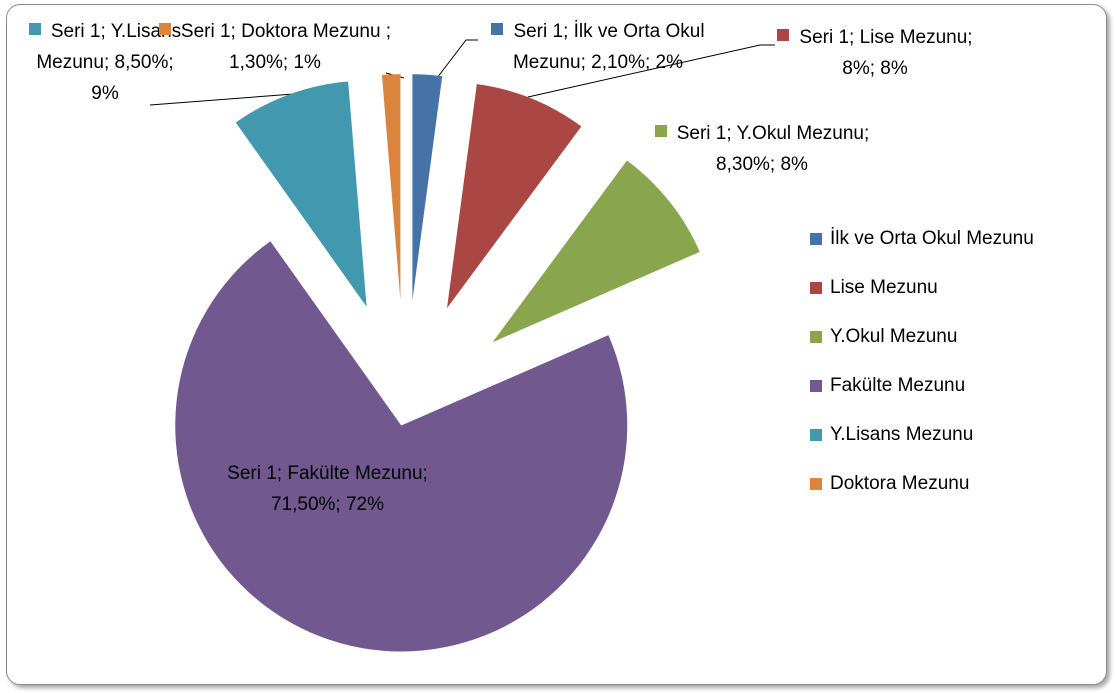 The width and height of the screenshot is (1115, 693). What do you see at coordinates (286, 47) in the screenshot?
I see `data-label-text: Seri 1; Doktora Mezunu ; 1,30%; 1%` at bounding box center [286, 47].